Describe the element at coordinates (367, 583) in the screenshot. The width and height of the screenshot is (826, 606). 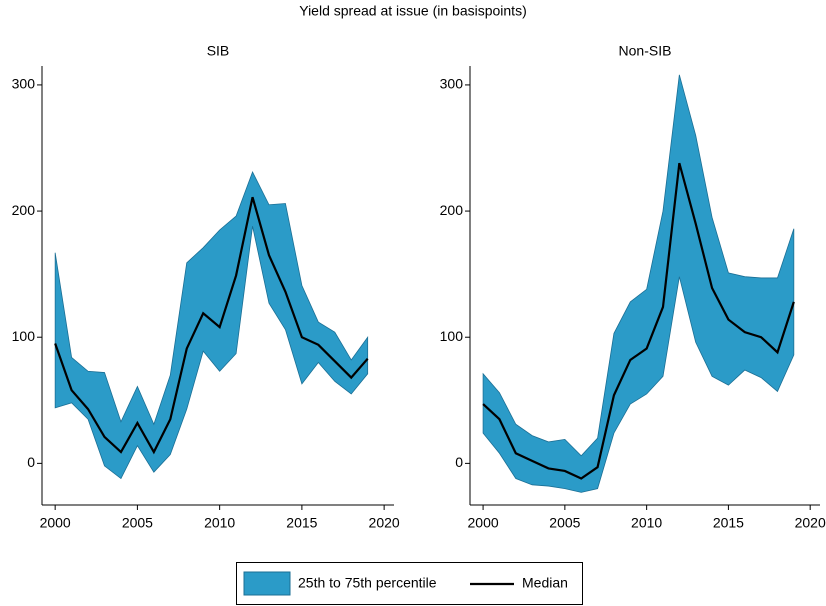
I see `legend-label: 25th to 75th percentile` at that location.